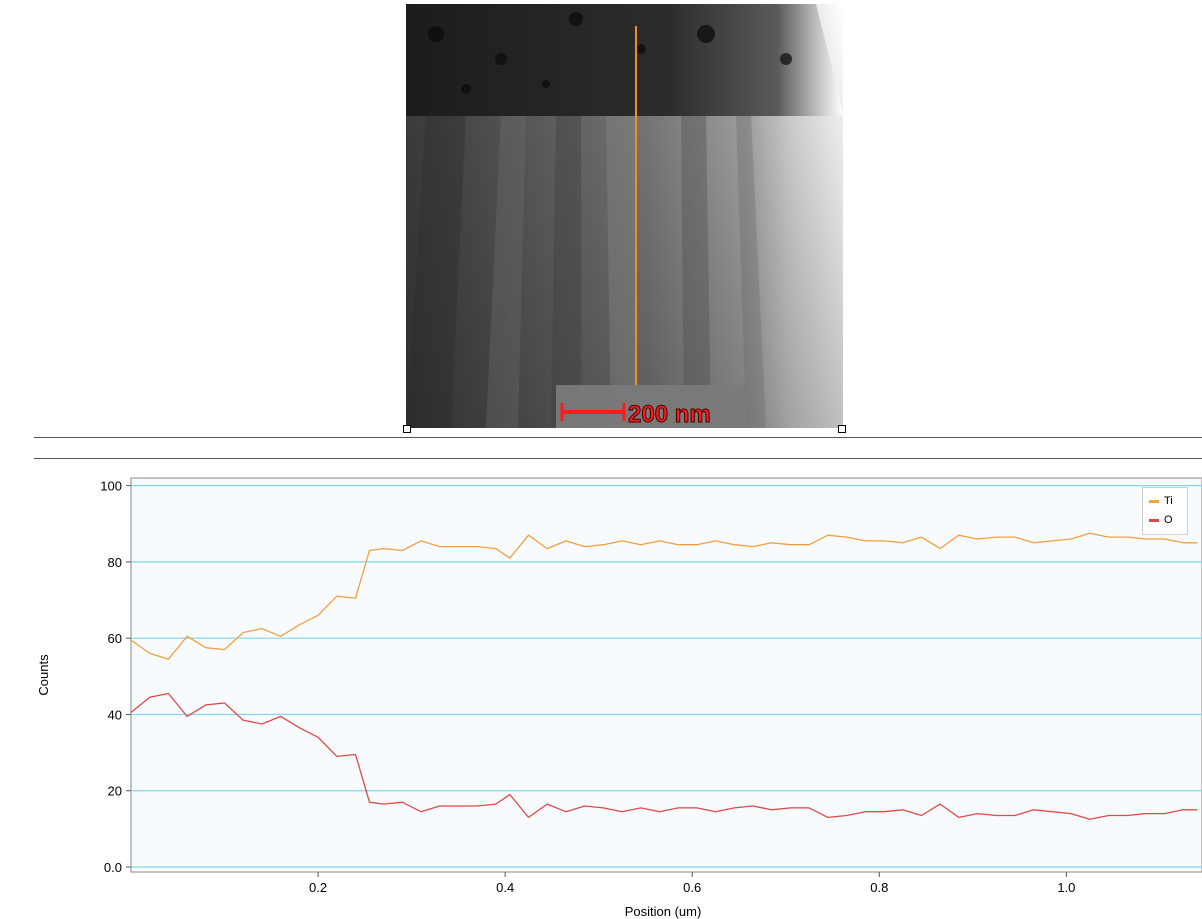 This screenshot has width=1202, height=919. Describe the element at coordinates (1154, 520) in the screenshot. I see `legend-swatch-o` at that location.